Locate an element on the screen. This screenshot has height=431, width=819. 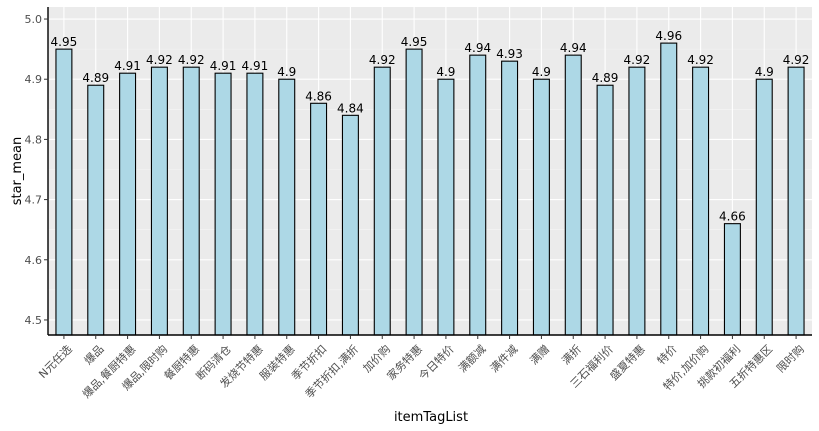
x-tick-label: 满折 is located at coordinates (571, 354).